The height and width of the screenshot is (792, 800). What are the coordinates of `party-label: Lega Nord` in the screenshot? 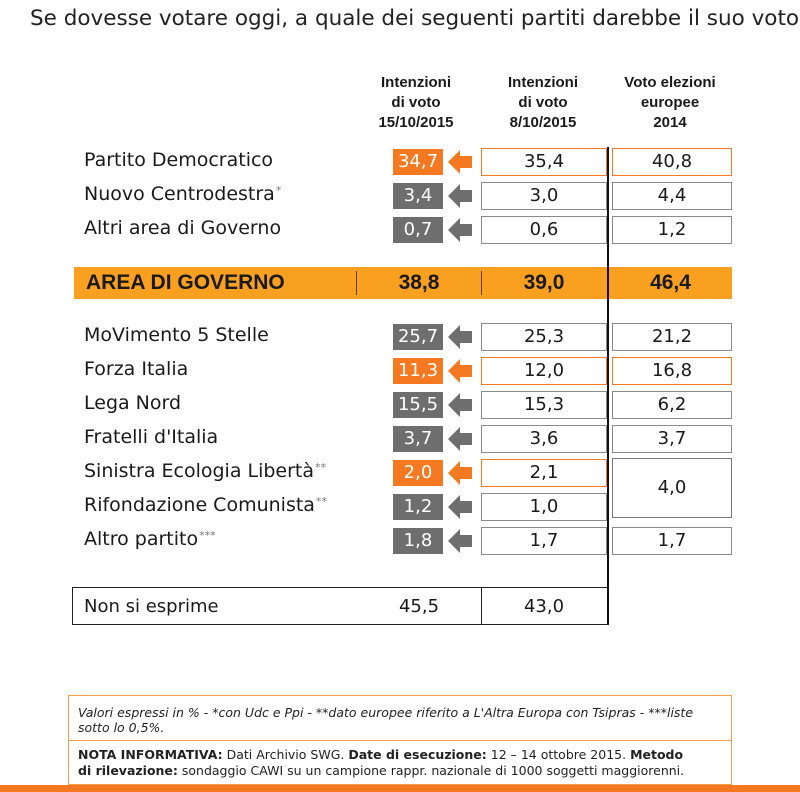 It's located at (132, 403).